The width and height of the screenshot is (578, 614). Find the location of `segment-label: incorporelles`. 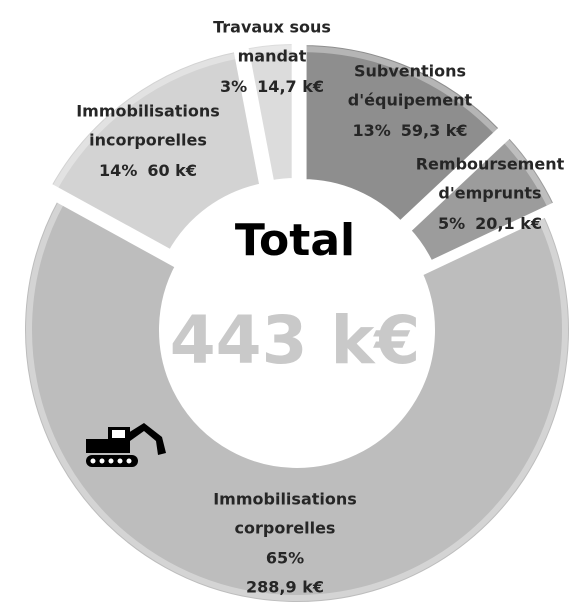

segment-label: incorporelles is located at coordinates (148, 140).